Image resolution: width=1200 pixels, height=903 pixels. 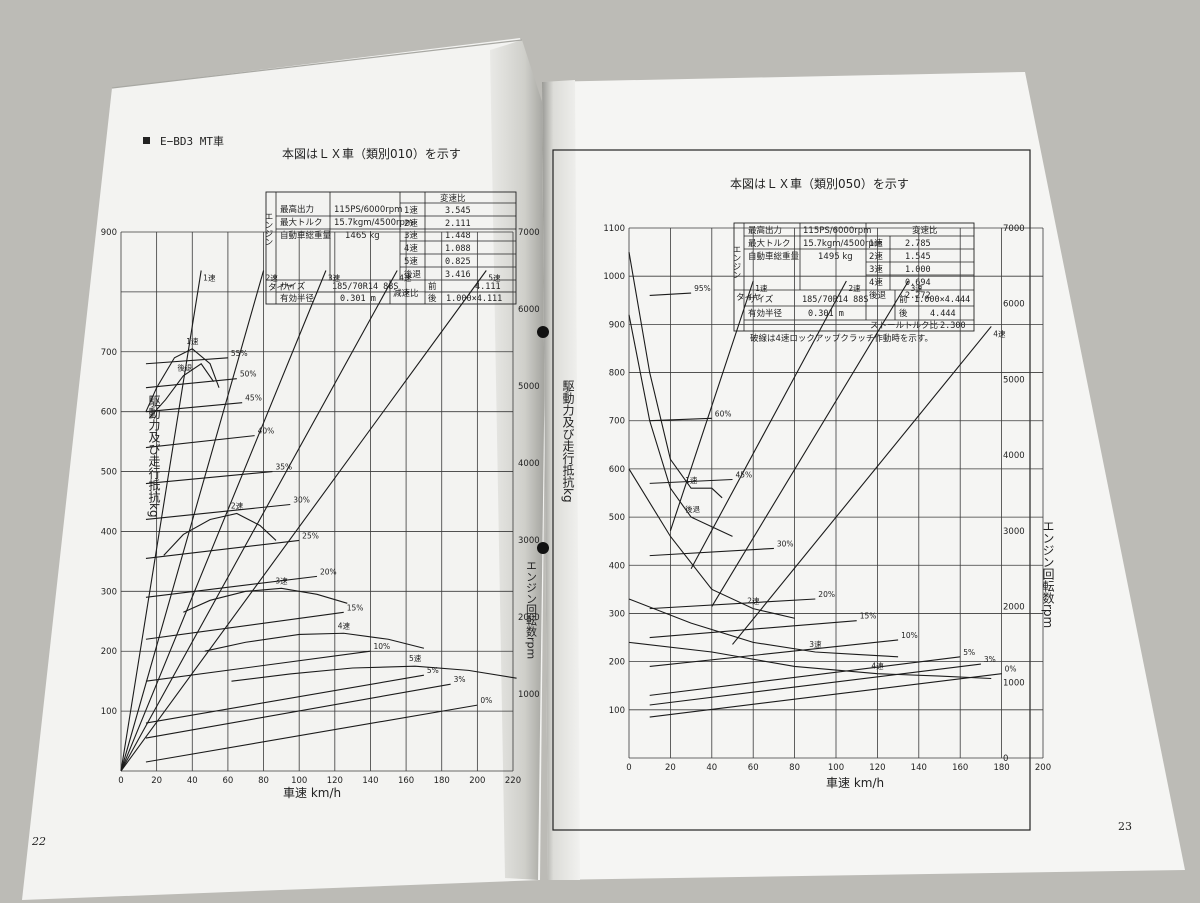 I want to click on right-tire-side-label: タイヤ, so click(x=748, y=298).